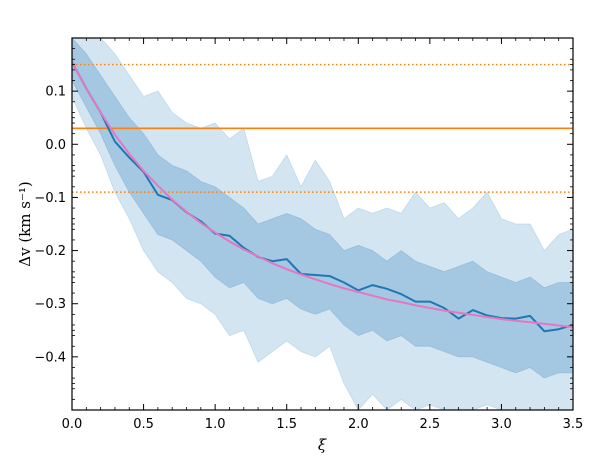  What do you see at coordinates (50, 357) in the screenshot?
I see `y-tick-label: −0.4` at bounding box center [50, 357].